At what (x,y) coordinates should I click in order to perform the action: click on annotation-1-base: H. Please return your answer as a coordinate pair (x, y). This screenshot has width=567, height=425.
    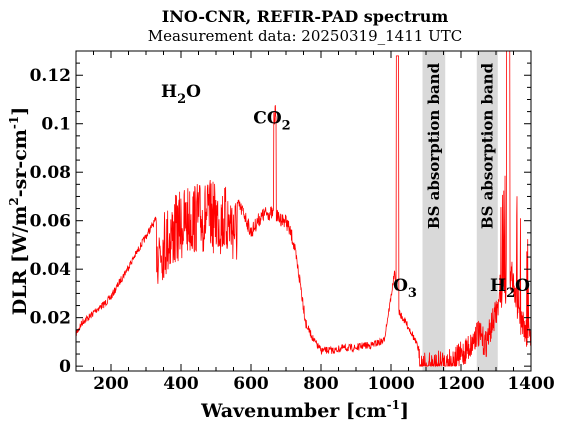
    Looking at the image, I should click on (169, 92).